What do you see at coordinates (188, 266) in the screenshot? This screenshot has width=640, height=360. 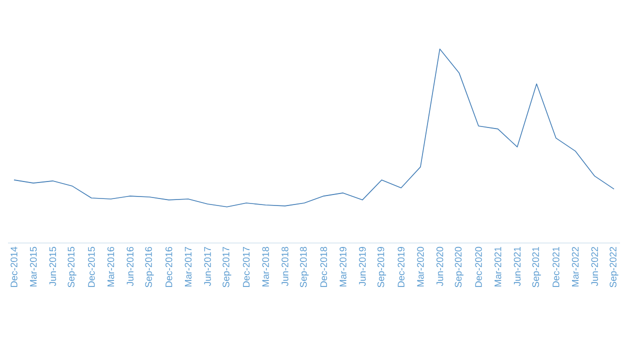 I see `x-tick-label: Mar-2017` at bounding box center [188, 266].